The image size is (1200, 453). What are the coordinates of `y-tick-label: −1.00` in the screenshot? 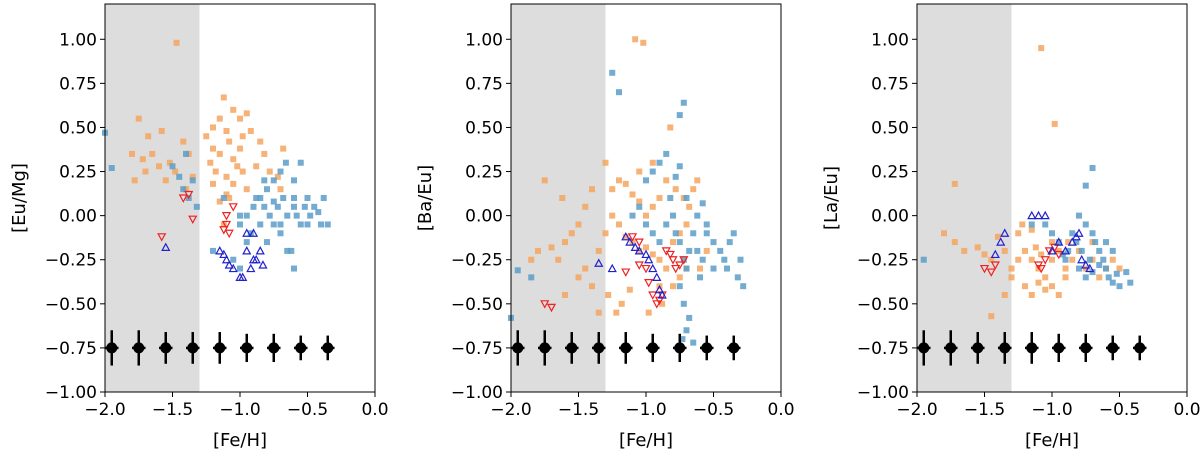 It's located at (71, 393).